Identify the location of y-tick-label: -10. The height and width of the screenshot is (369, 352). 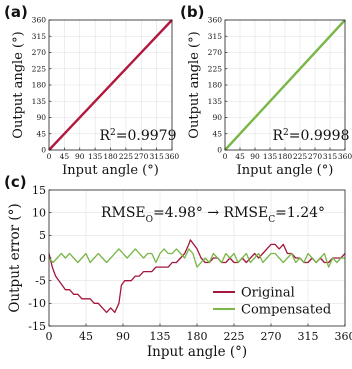
(37, 303).